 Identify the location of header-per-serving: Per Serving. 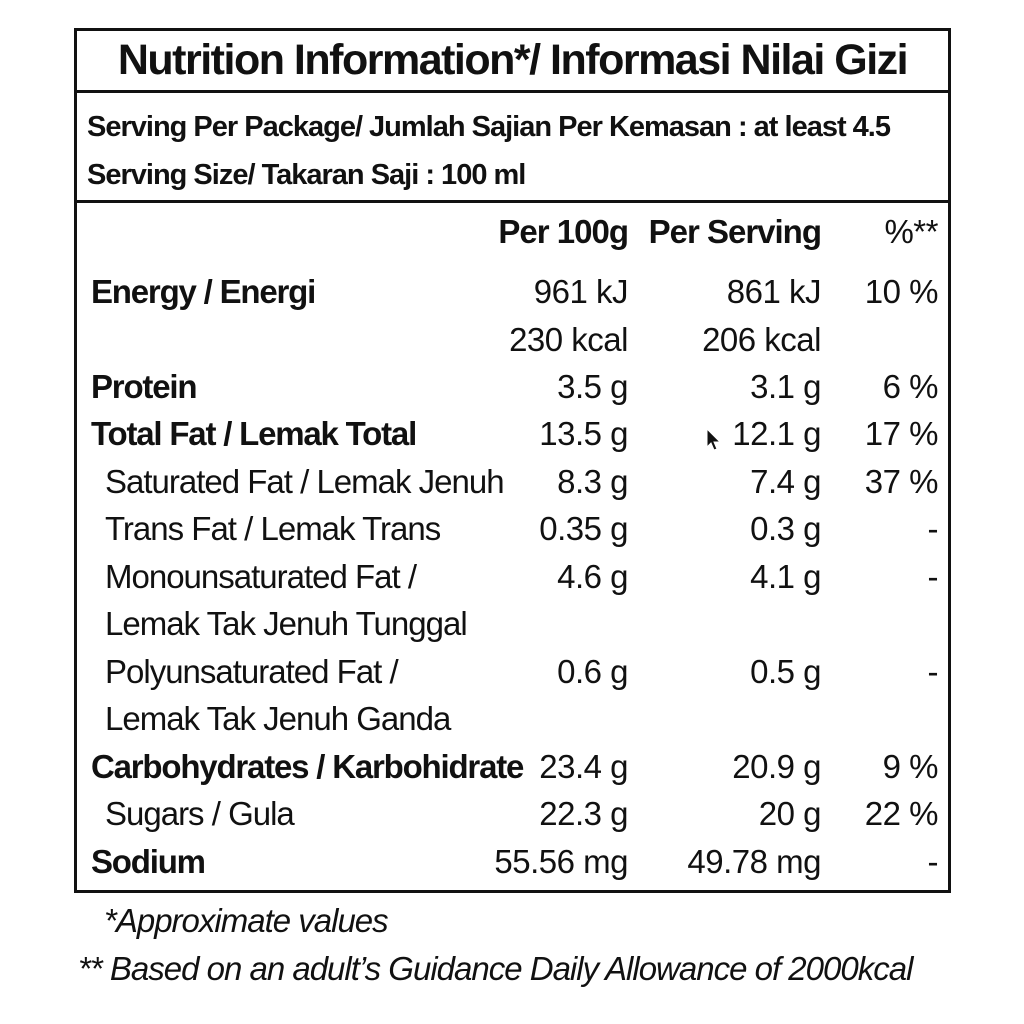
(735, 231).